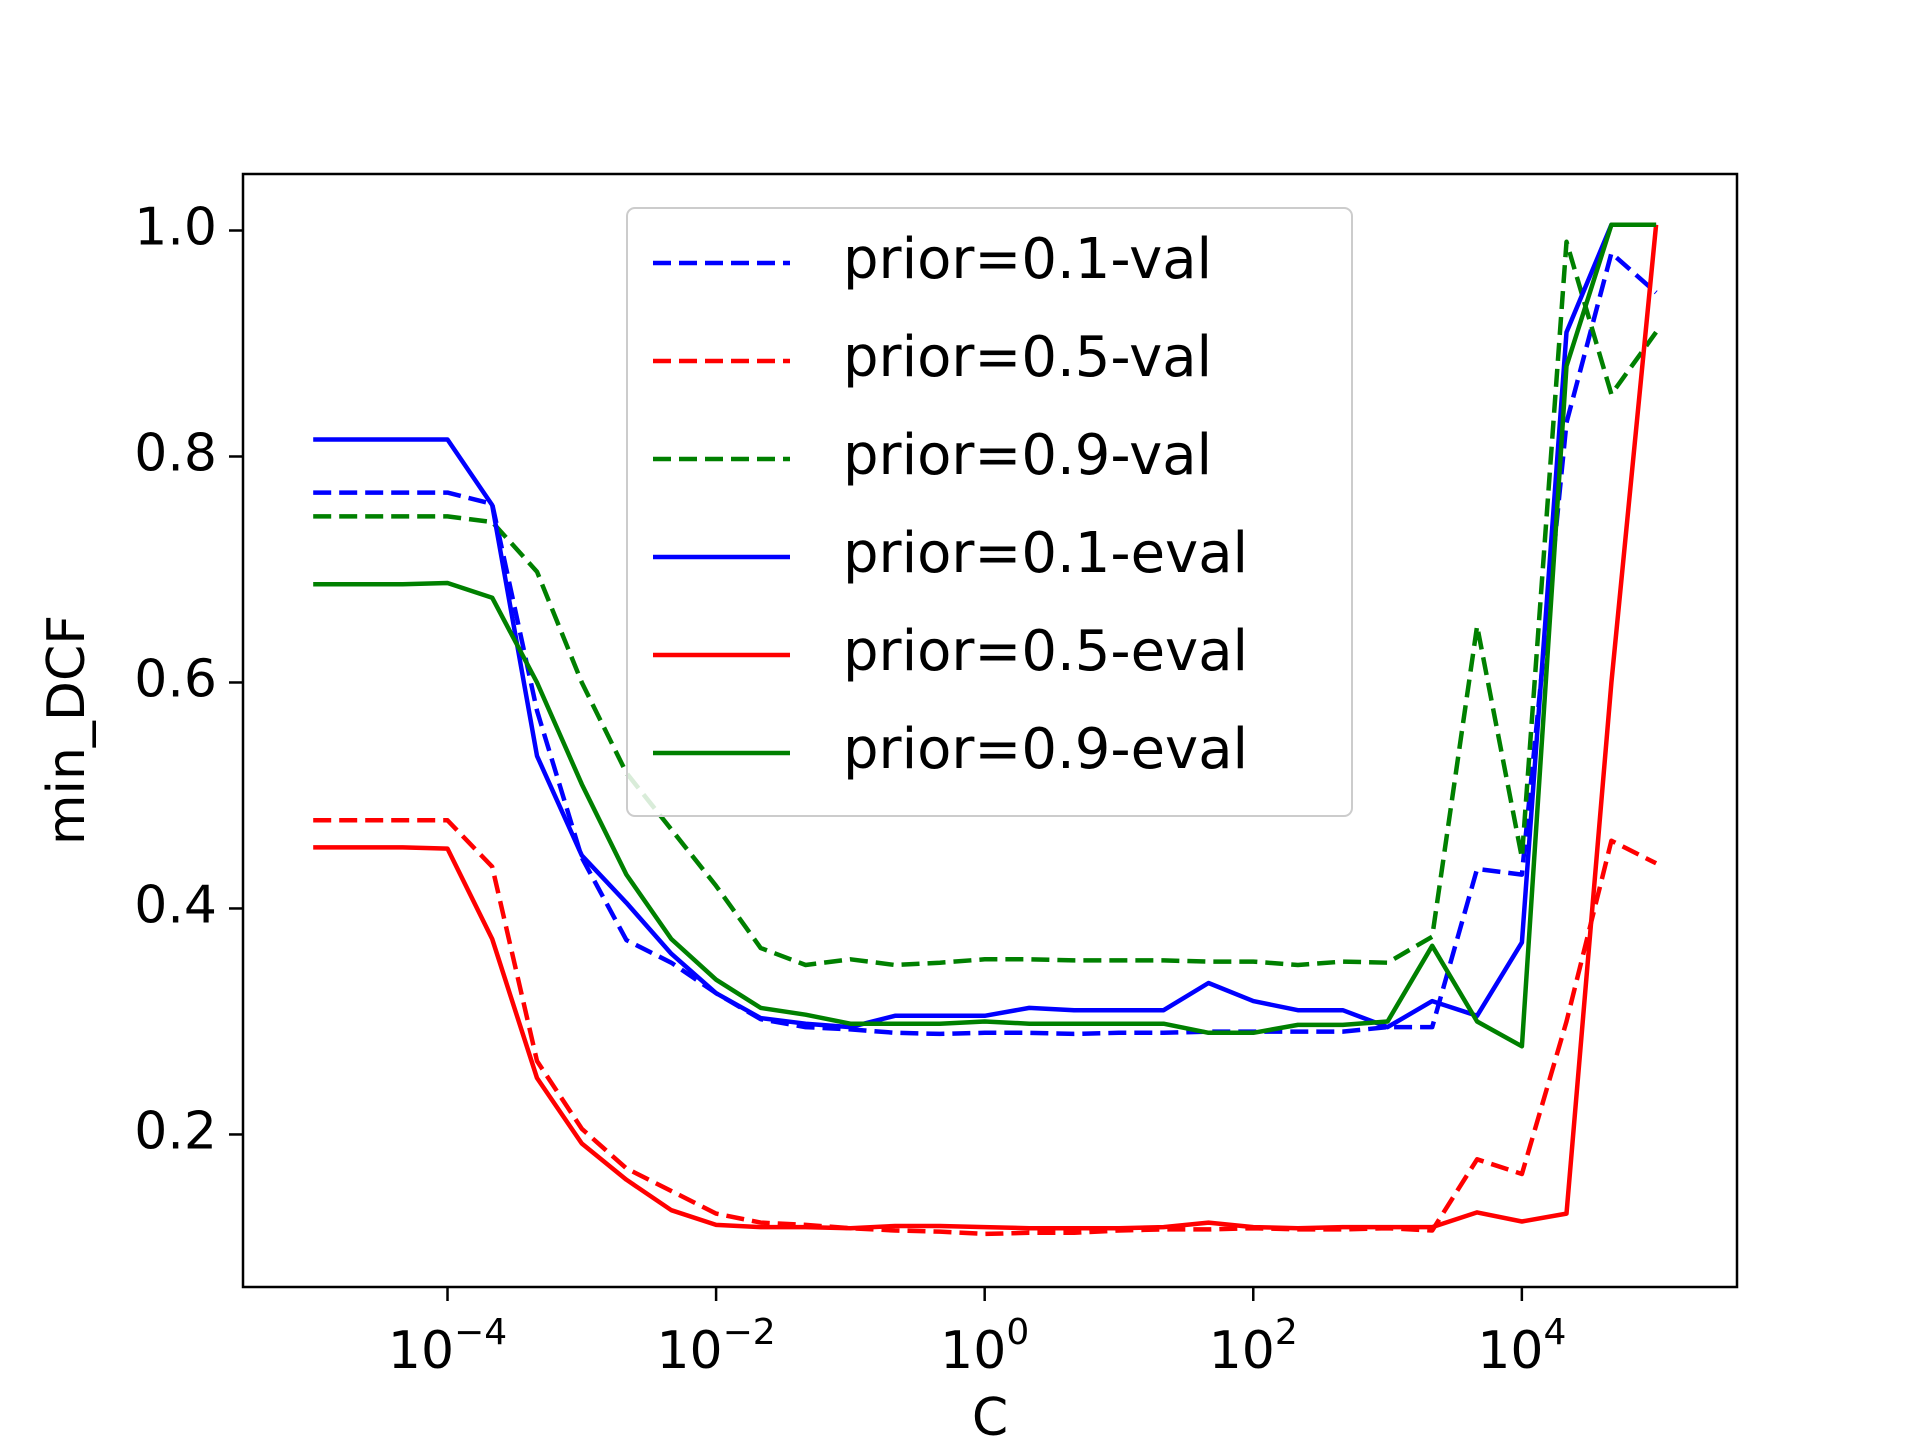  I want to click on legend-label: prior=0.5-val, so click(1027, 357).